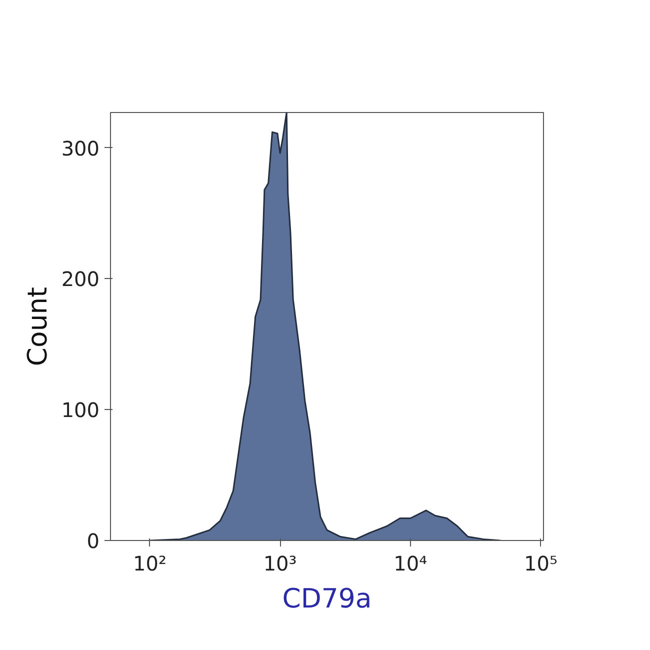 Image resolution: width=650 pixels, height=650 pixels. Describe the element at coordinates (411, 564) in the screenshot. I see `x-tick-label: 10⁴` at that location.